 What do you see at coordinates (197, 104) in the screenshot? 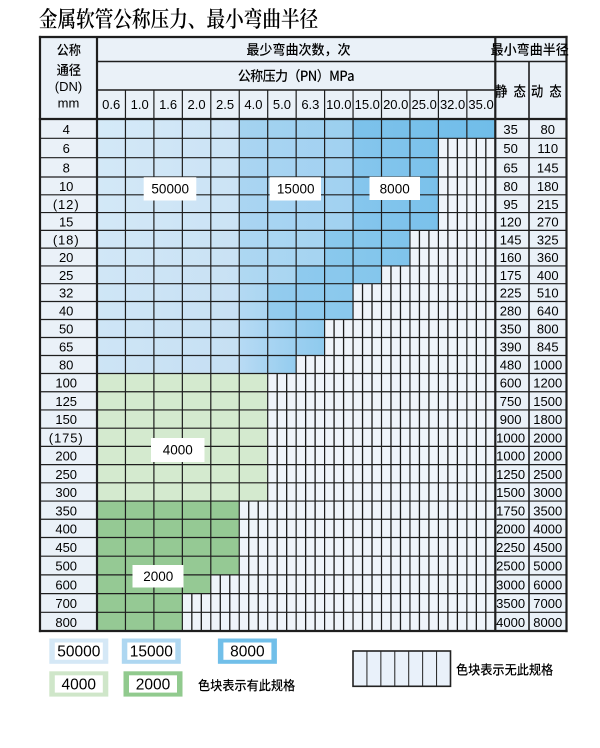
I see `svg-text: 2.0` at bounding box center [197, 104].